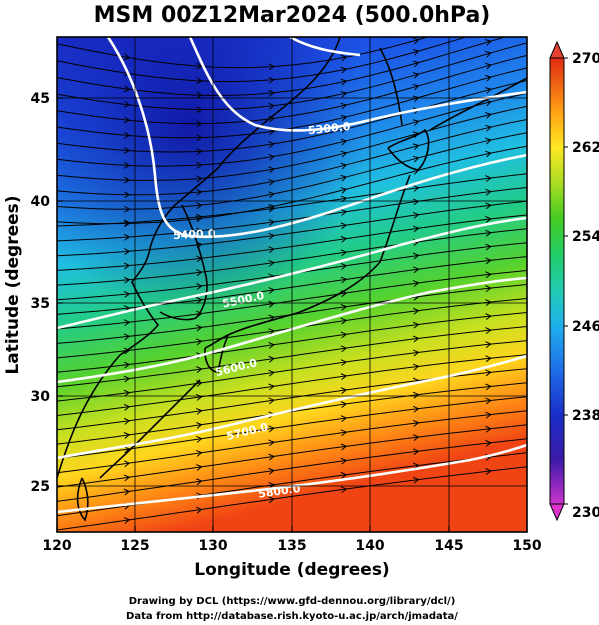 The width and height of the screenshot is (599, 625). What do you see at coordinates (585, 59) in the screenshot?
I see `colorbar-tick-label: 270` at bounding box center [585, 59].